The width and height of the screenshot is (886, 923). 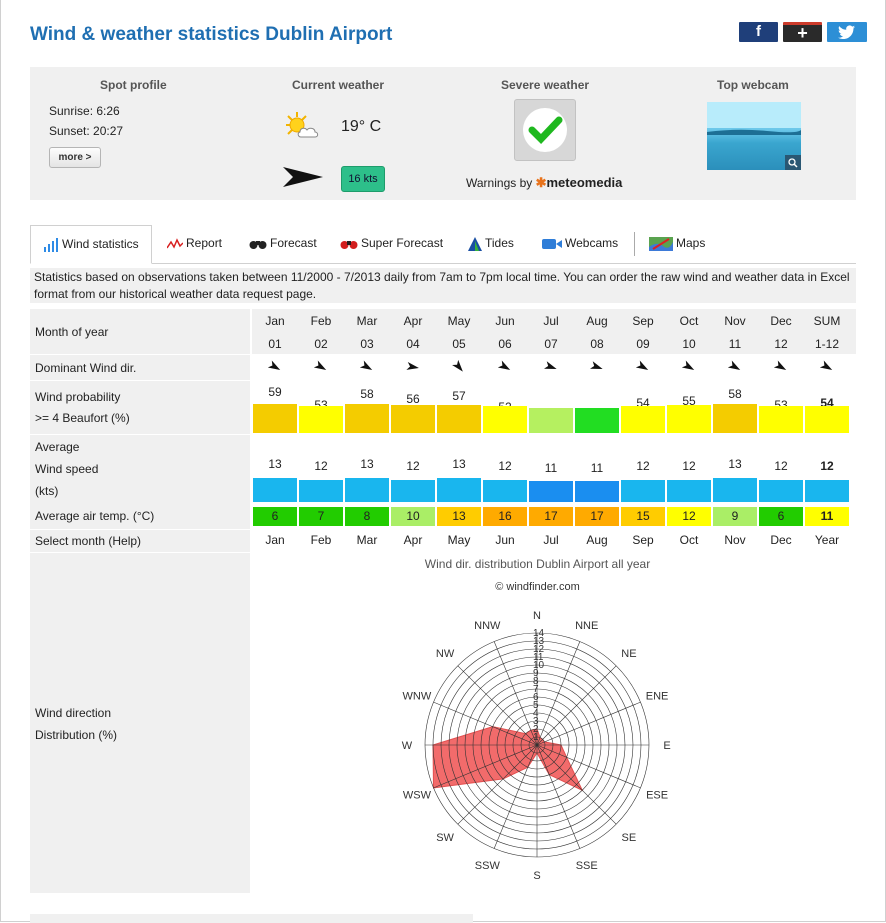 I want to click on wind-probability-value: 55, so click(x=689, y=400).